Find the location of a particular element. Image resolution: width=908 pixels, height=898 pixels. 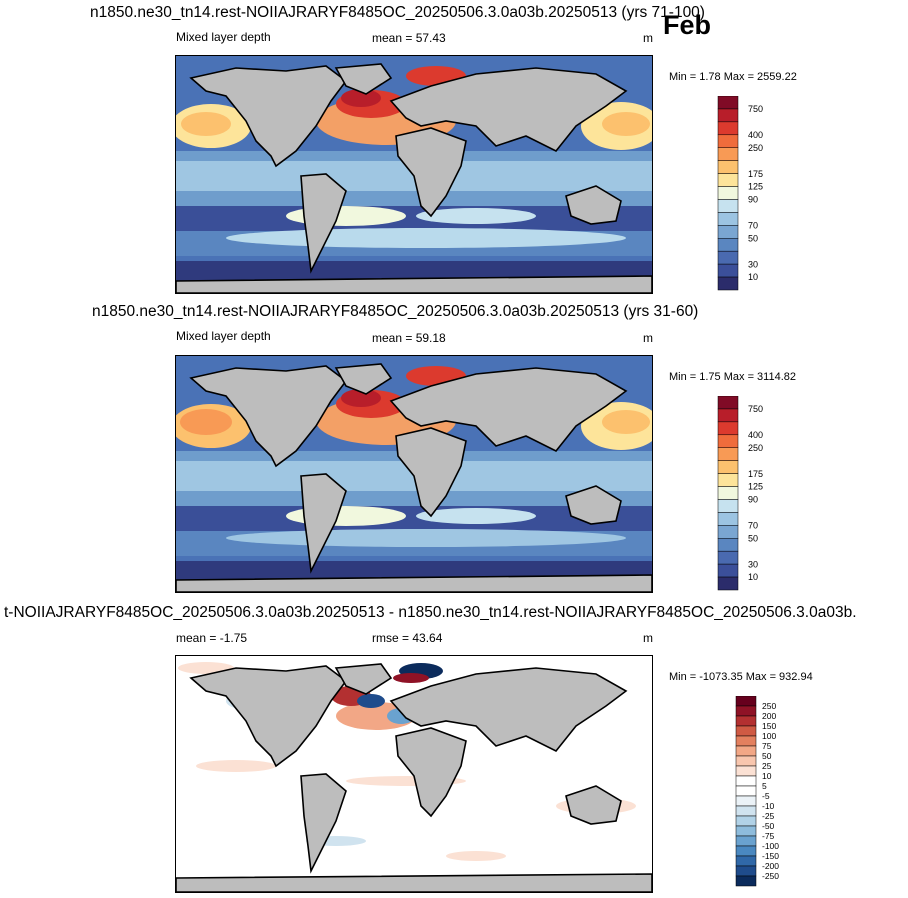

panel1-colorbar-label: 70 is located at coordinates (753, 225).